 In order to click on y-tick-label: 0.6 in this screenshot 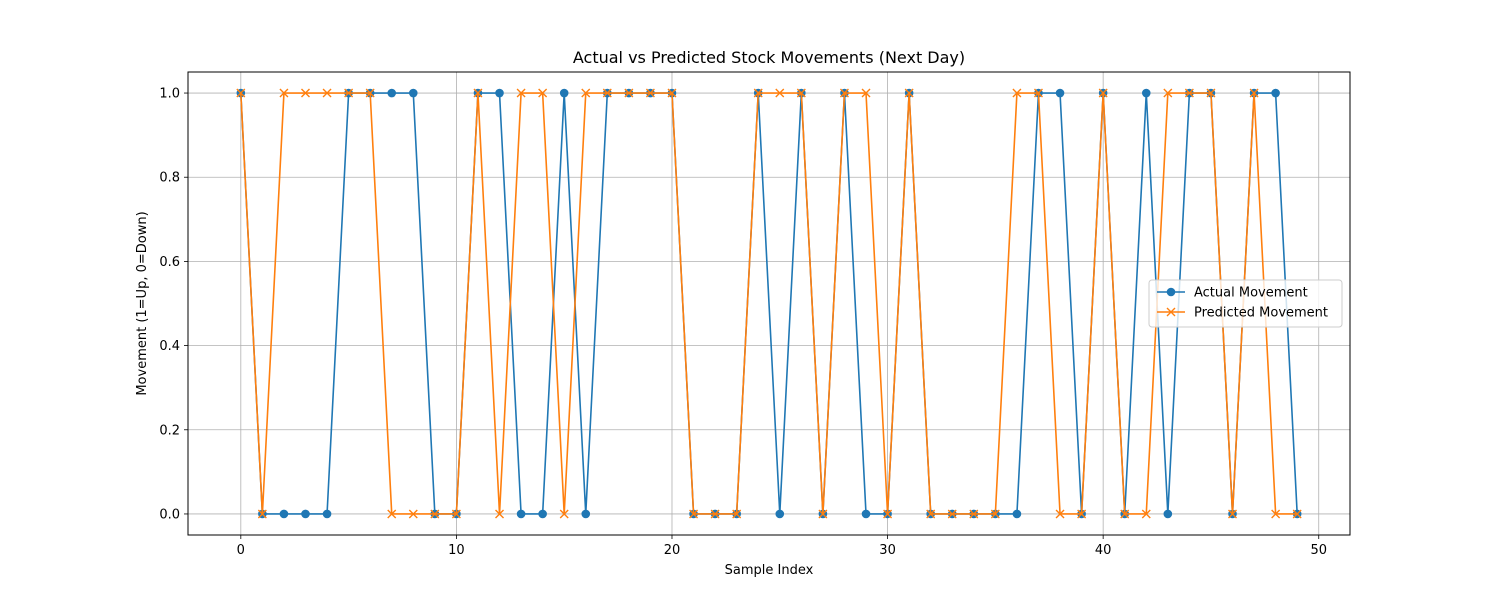, I will do `click(169, 262)`.